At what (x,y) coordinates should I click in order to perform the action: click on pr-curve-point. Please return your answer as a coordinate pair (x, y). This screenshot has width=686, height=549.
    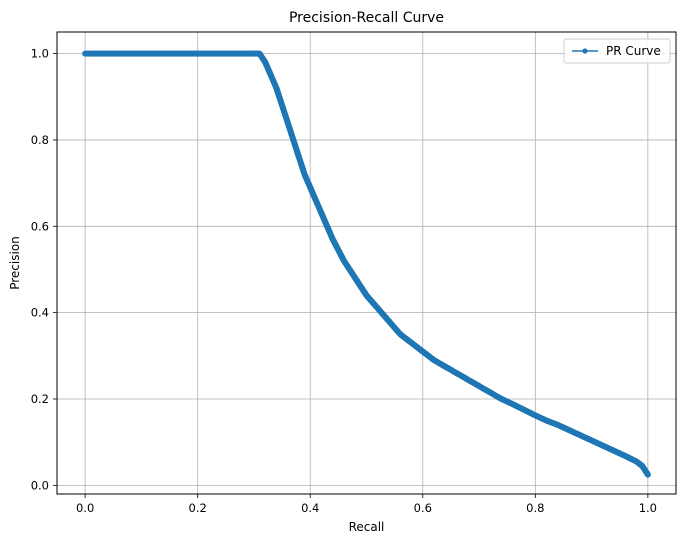
    Looking at the image, I should click on (647, 474).